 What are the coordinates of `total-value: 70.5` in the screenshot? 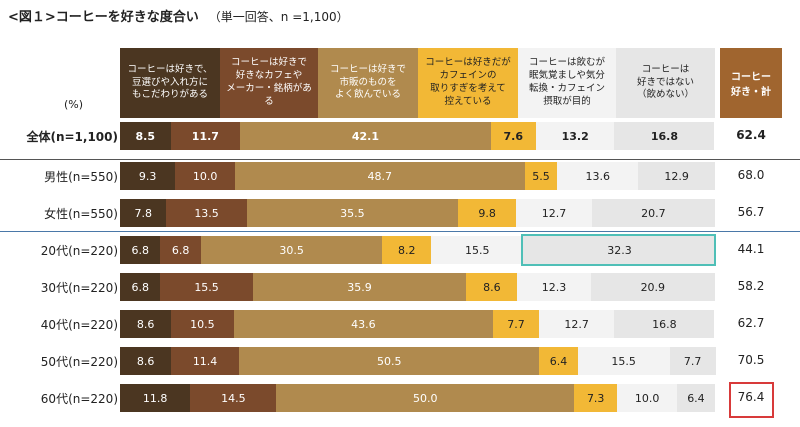 It's located at (751, 360).